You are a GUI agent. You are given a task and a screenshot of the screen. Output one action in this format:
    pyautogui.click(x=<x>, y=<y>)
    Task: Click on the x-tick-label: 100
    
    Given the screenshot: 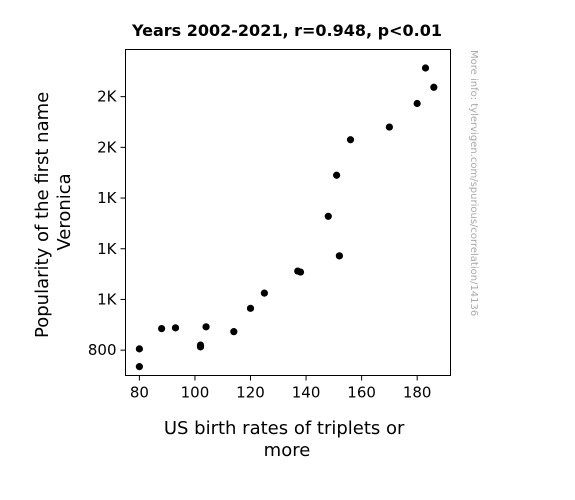 What is the action you would take?
    pyautogui.click(x=195, y=393)
    